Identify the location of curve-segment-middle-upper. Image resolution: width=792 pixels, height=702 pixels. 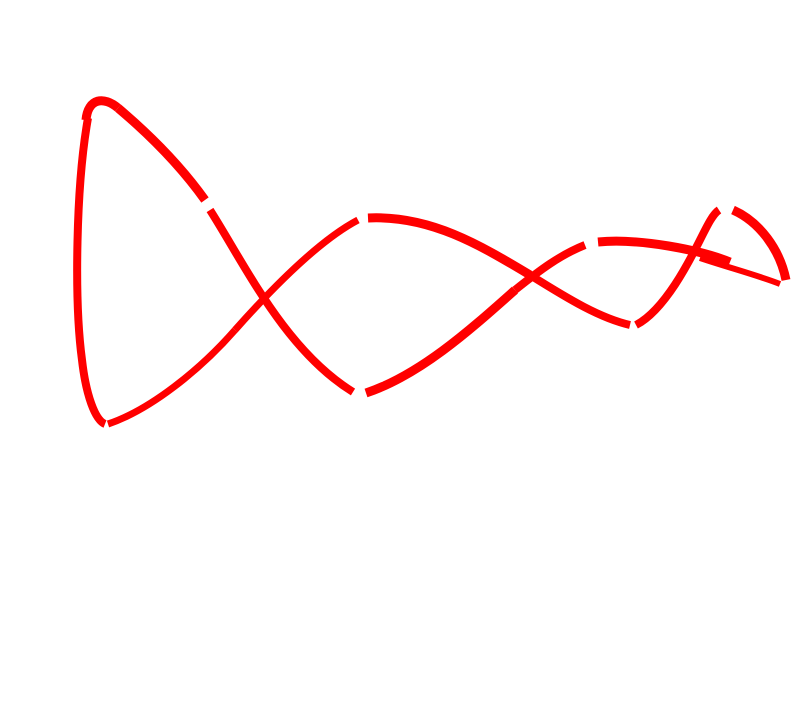
(450, 246).